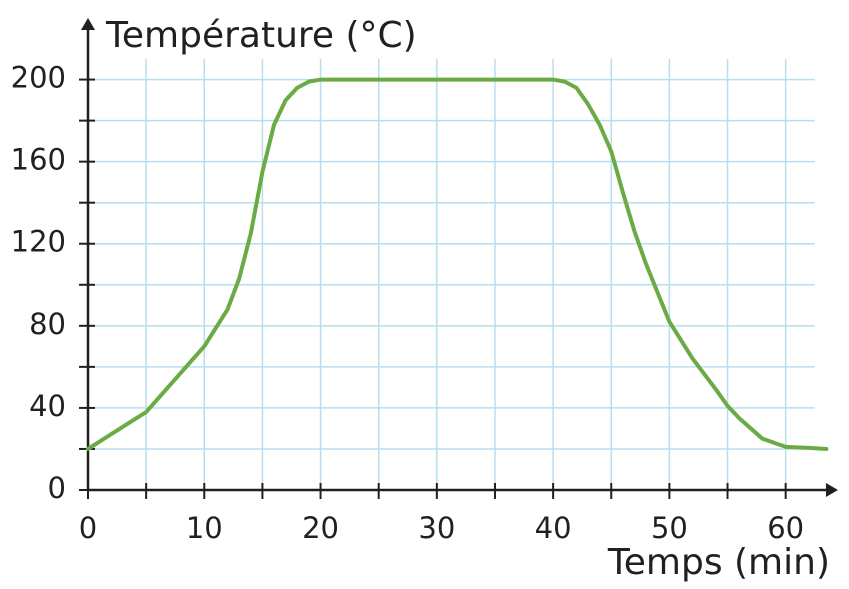  What do you see at coordinates (669, 528) in the screenshot?
I see `x-tick-label: 50` at bounding box center [669, 528].